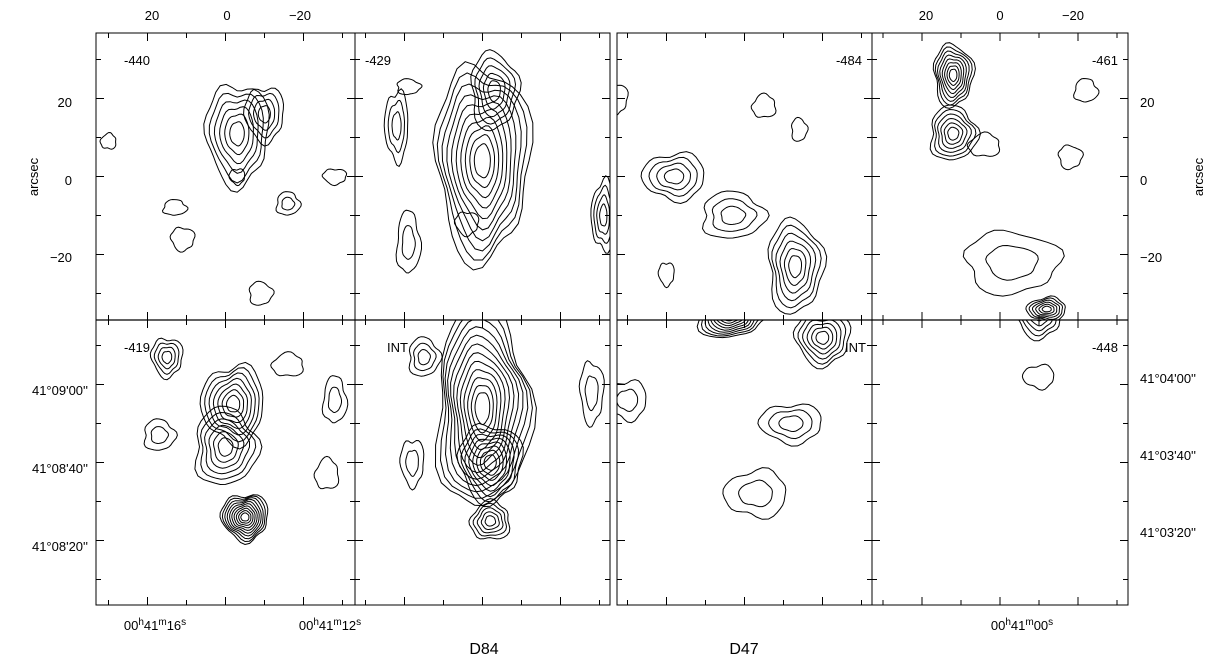 This screenshot has height=660, width=1223. What do you see at coordinates (137, 347) in the screenshot?
I see `panel-label-d84-bl: -419` at bounding box center [137, 347].